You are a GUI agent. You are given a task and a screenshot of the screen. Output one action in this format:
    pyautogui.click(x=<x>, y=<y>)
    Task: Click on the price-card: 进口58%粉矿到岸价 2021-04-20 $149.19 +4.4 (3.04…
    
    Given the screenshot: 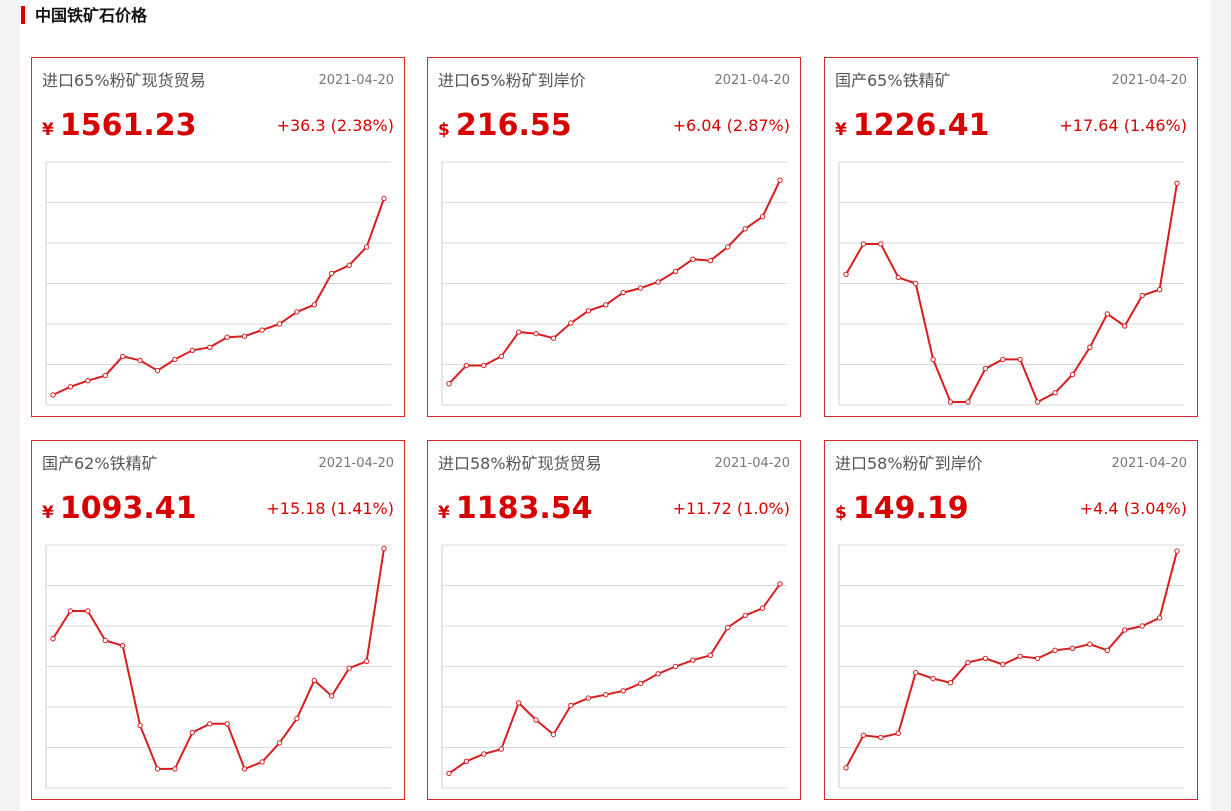 What is the action you would take?
    pyautogui.click(x=1011, y=620)
    